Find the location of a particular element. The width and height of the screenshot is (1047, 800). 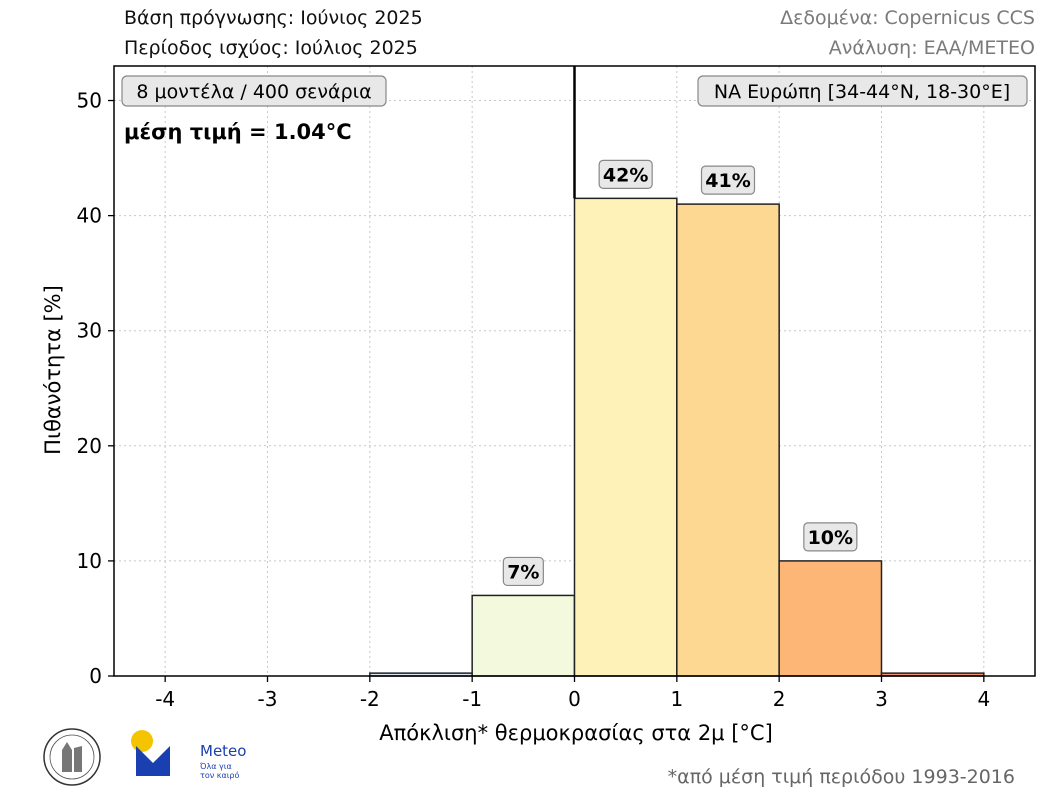

models-box-text: 8 μοντέλα / 400 σενάρια is located at coordinates (253, 92).